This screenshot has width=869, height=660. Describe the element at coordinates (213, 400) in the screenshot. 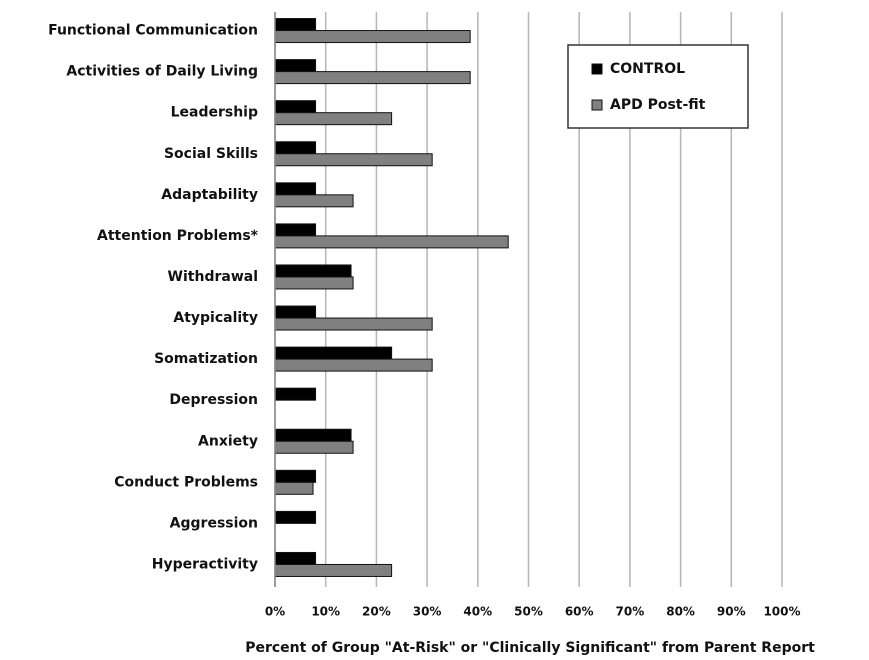

I see `y-tick-label: Depression` at that location.